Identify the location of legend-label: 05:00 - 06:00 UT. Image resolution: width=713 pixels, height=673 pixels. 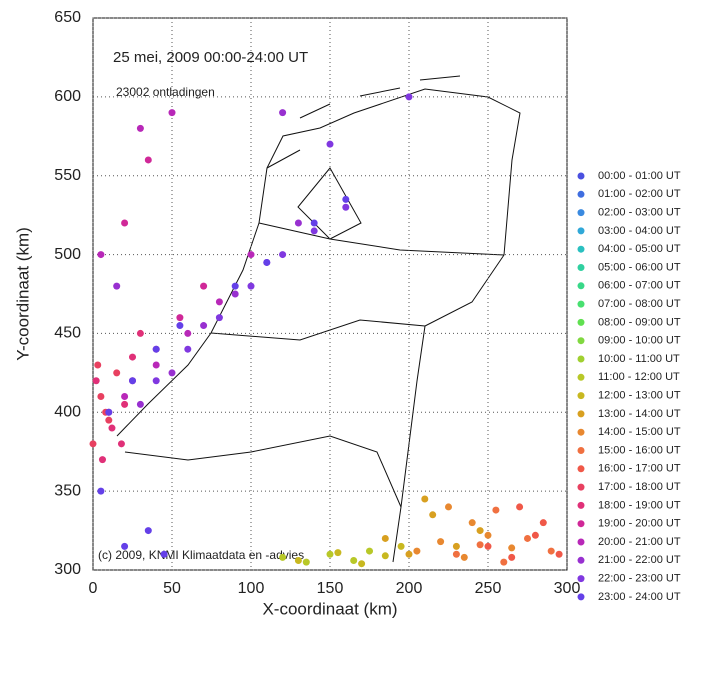
(639, 267).